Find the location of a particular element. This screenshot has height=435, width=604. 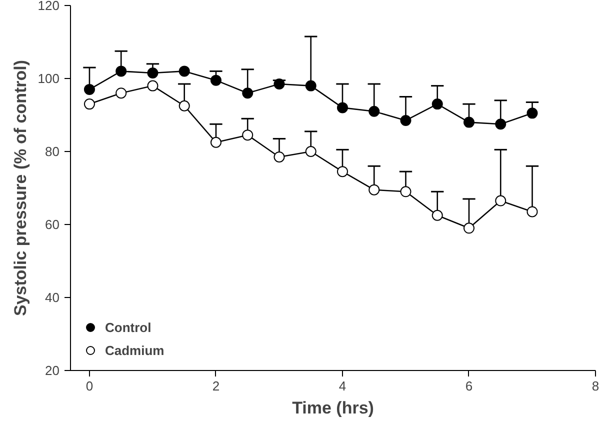

y-tick-label: 60 is located at coordinates (52, 224).